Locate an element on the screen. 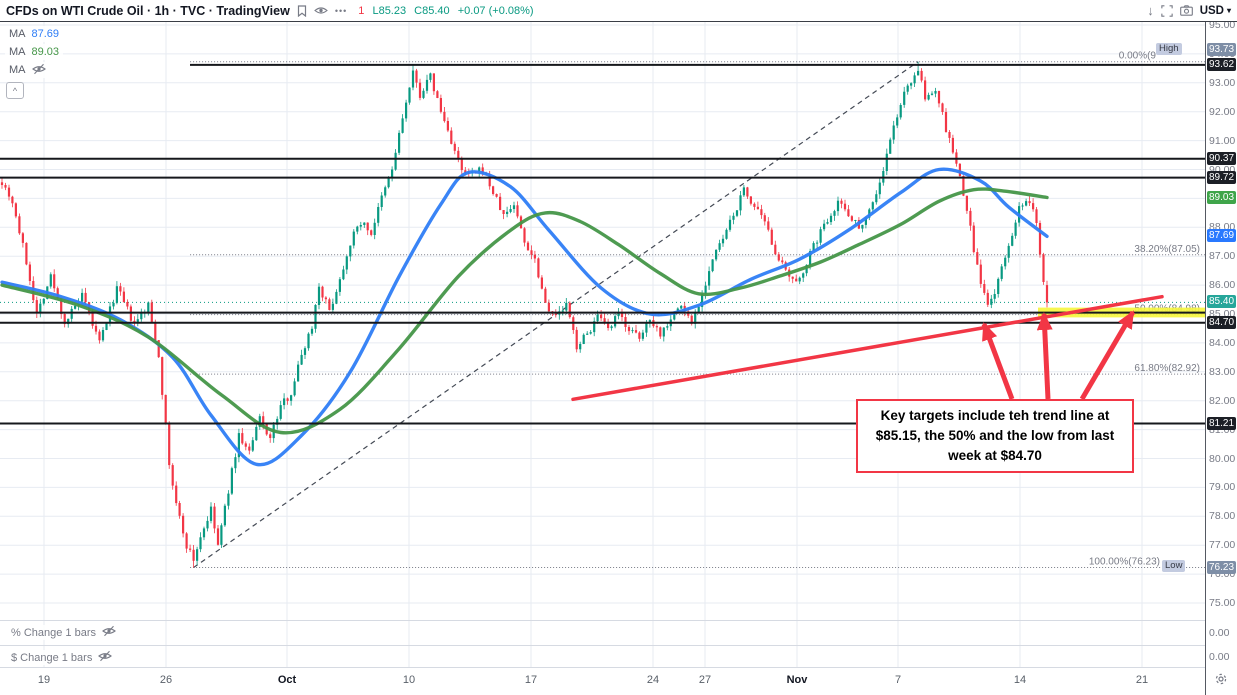 This screenshot has height=695, width=1237. price-tick: 75.00 is located at coordinates (1222, 603).